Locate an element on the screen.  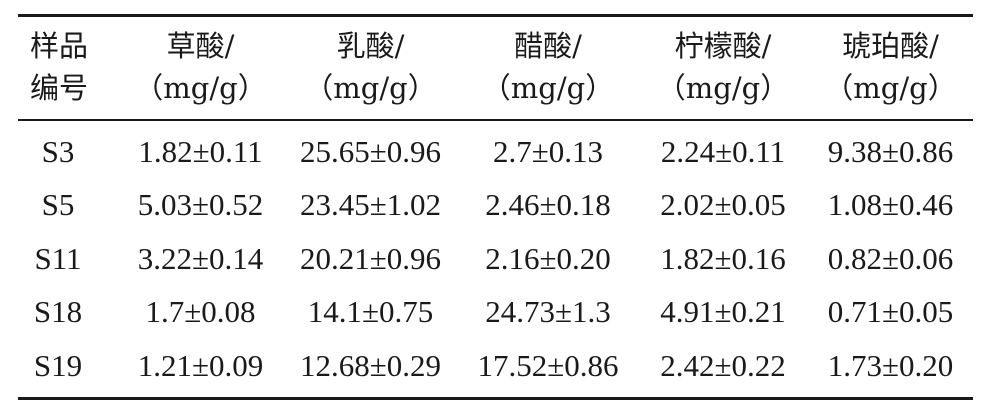
oxalic-acid-cell: 5.03±0.52 is located at coordinates (200, 205).